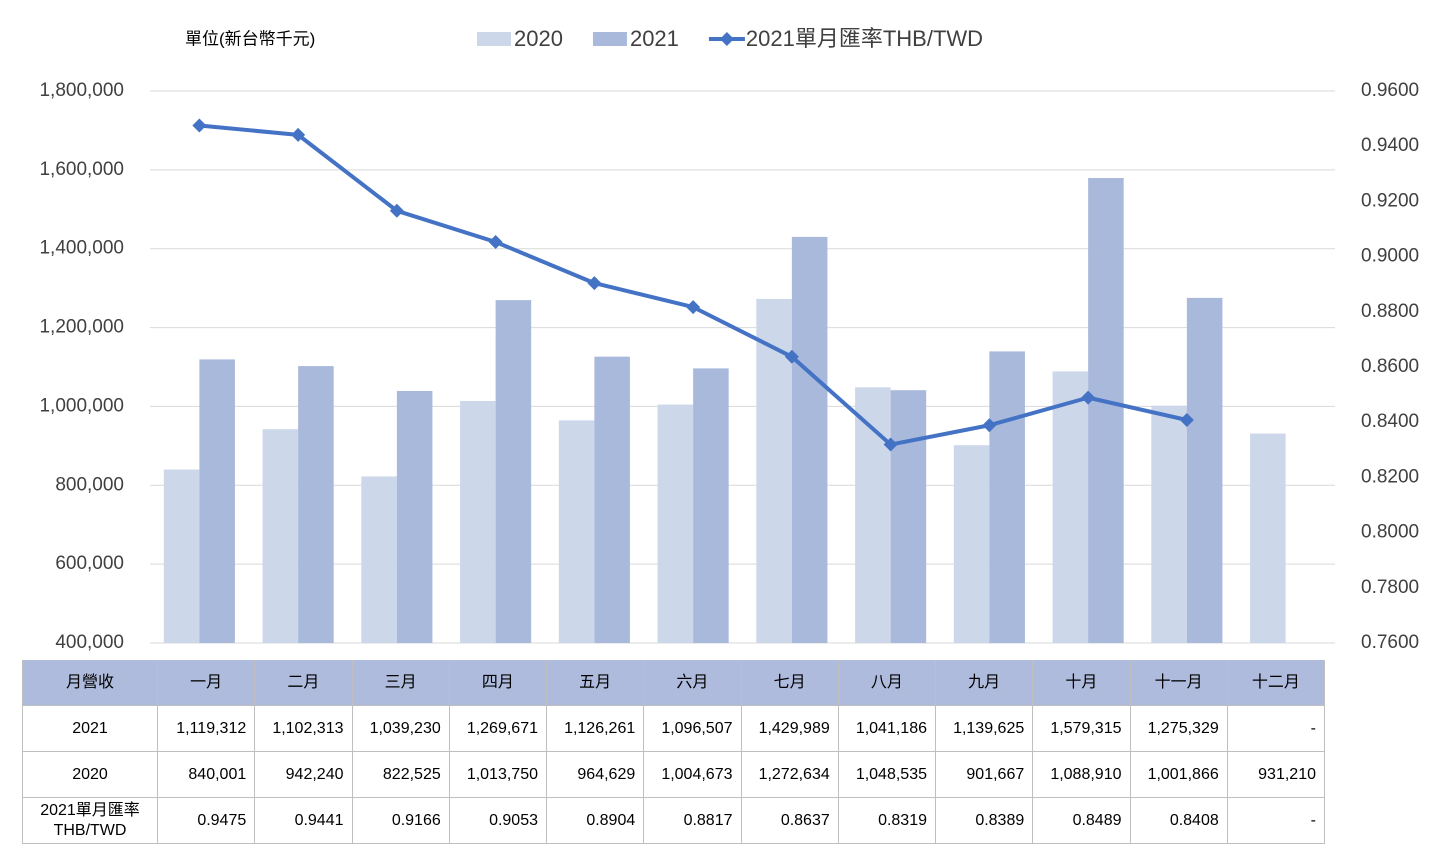 Image resolution: width=1454 pixels, height=868 pixels. What do you see at coordinates (1179, 729) in the screenshot?
I see `table-value: 1,275,329` at bounding box center [1179, 729].